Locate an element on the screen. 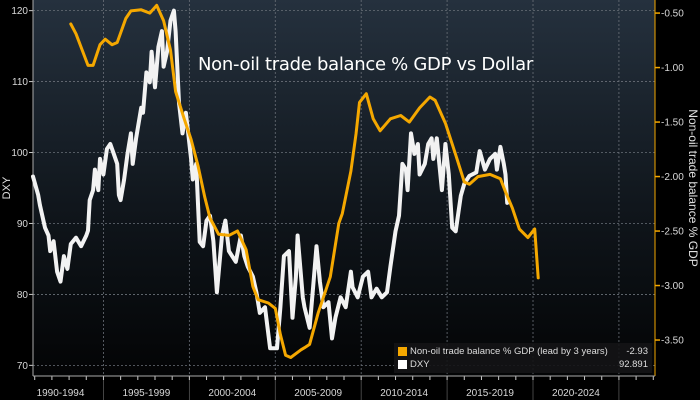  left-tick-label: 70 is located at coordinates (23, 366).